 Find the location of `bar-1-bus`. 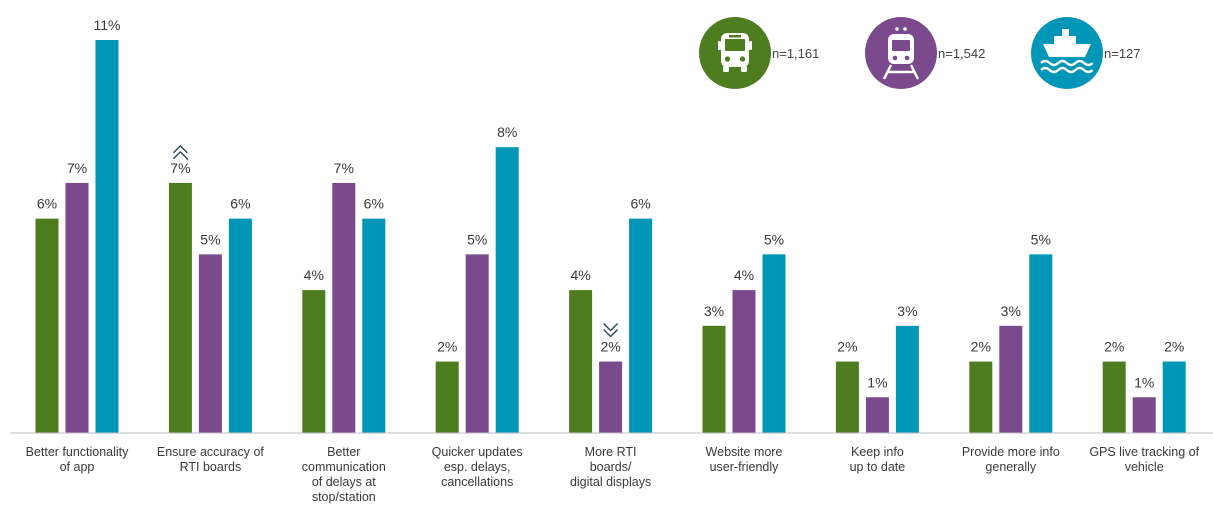

bar-1-bus is located at coordinates (47, 325).